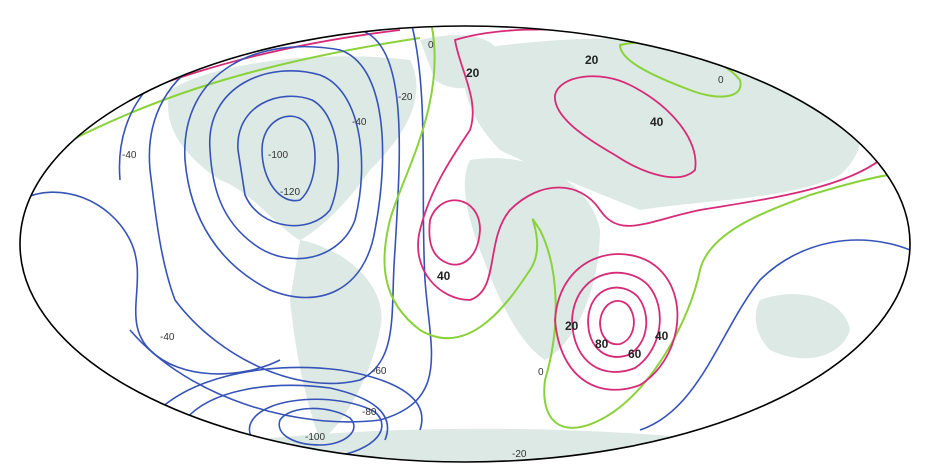  Describe the element at coordinates (592, 60) in the screenshot. I see `label-pos-20-mid: 20` at that location.